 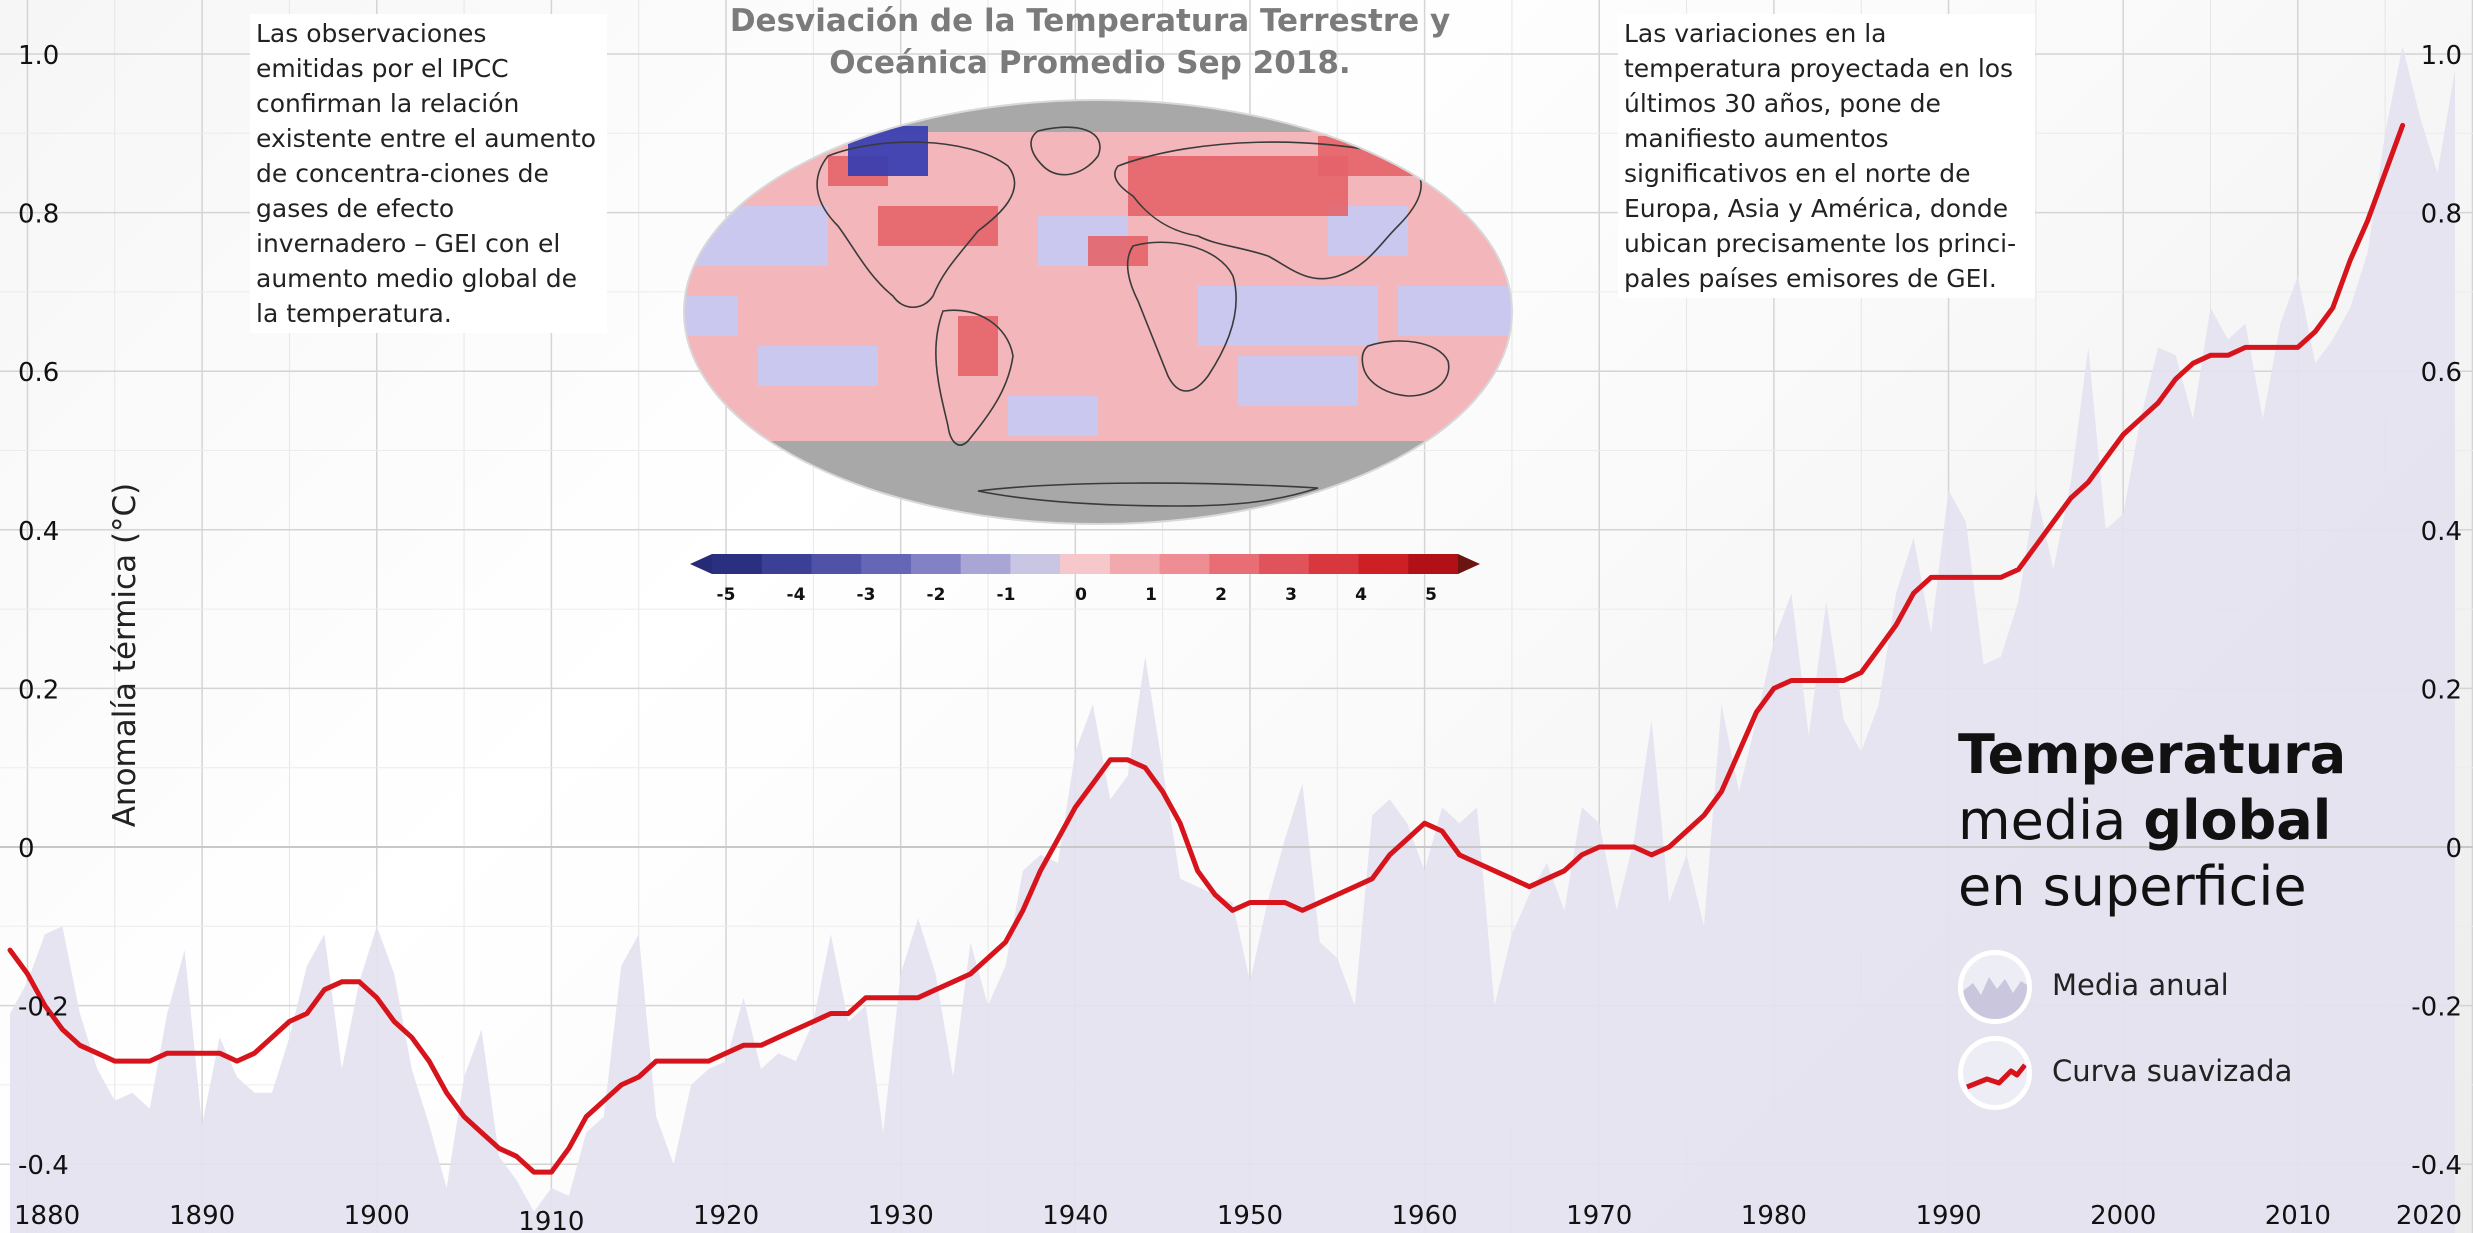 What do you see at coordinates (1090, 21) in the screenshot?
I see `map-title-line1: Desviación de la Temperatura Terrestre y` at bounding box center [1090, 21].